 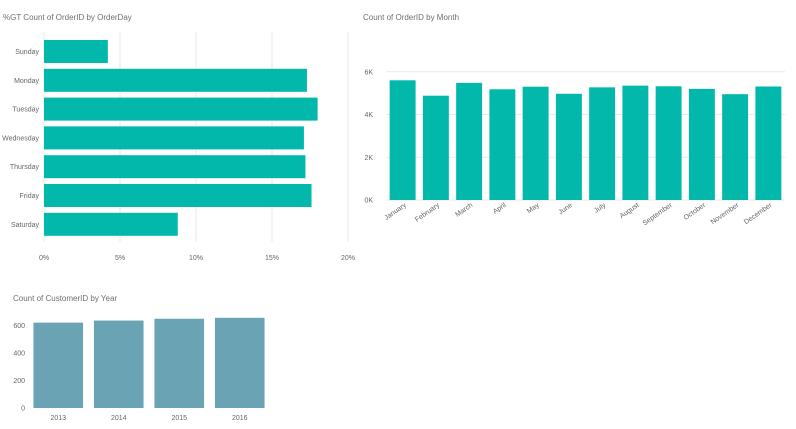 What do you see at coordinates (19, 326) in the screenshot?
I see `y-tick-label: 600` at bounding box center [19, 326].